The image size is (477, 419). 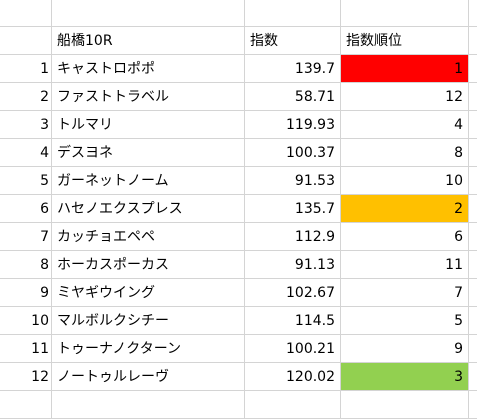 I want to click on row-number-cell: 2, so click(x=26, y=97).